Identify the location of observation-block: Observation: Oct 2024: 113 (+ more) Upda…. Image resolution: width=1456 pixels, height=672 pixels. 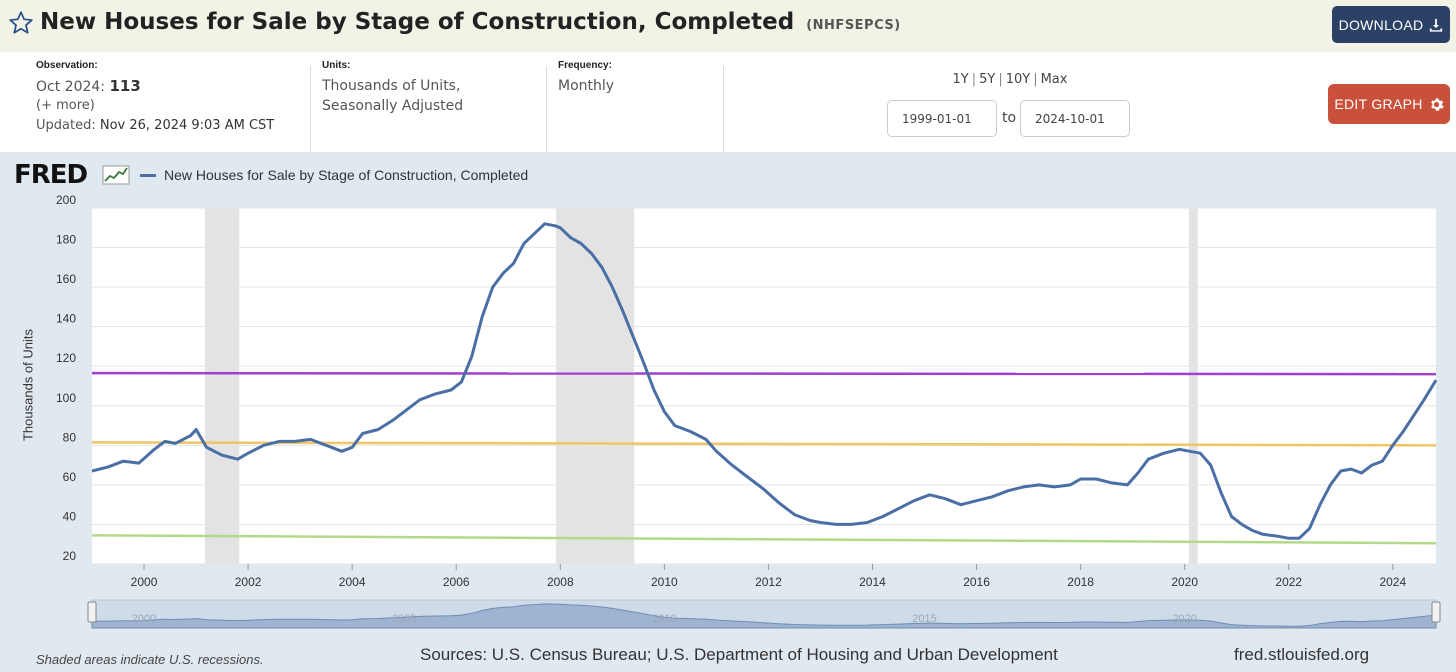
(171, 106).